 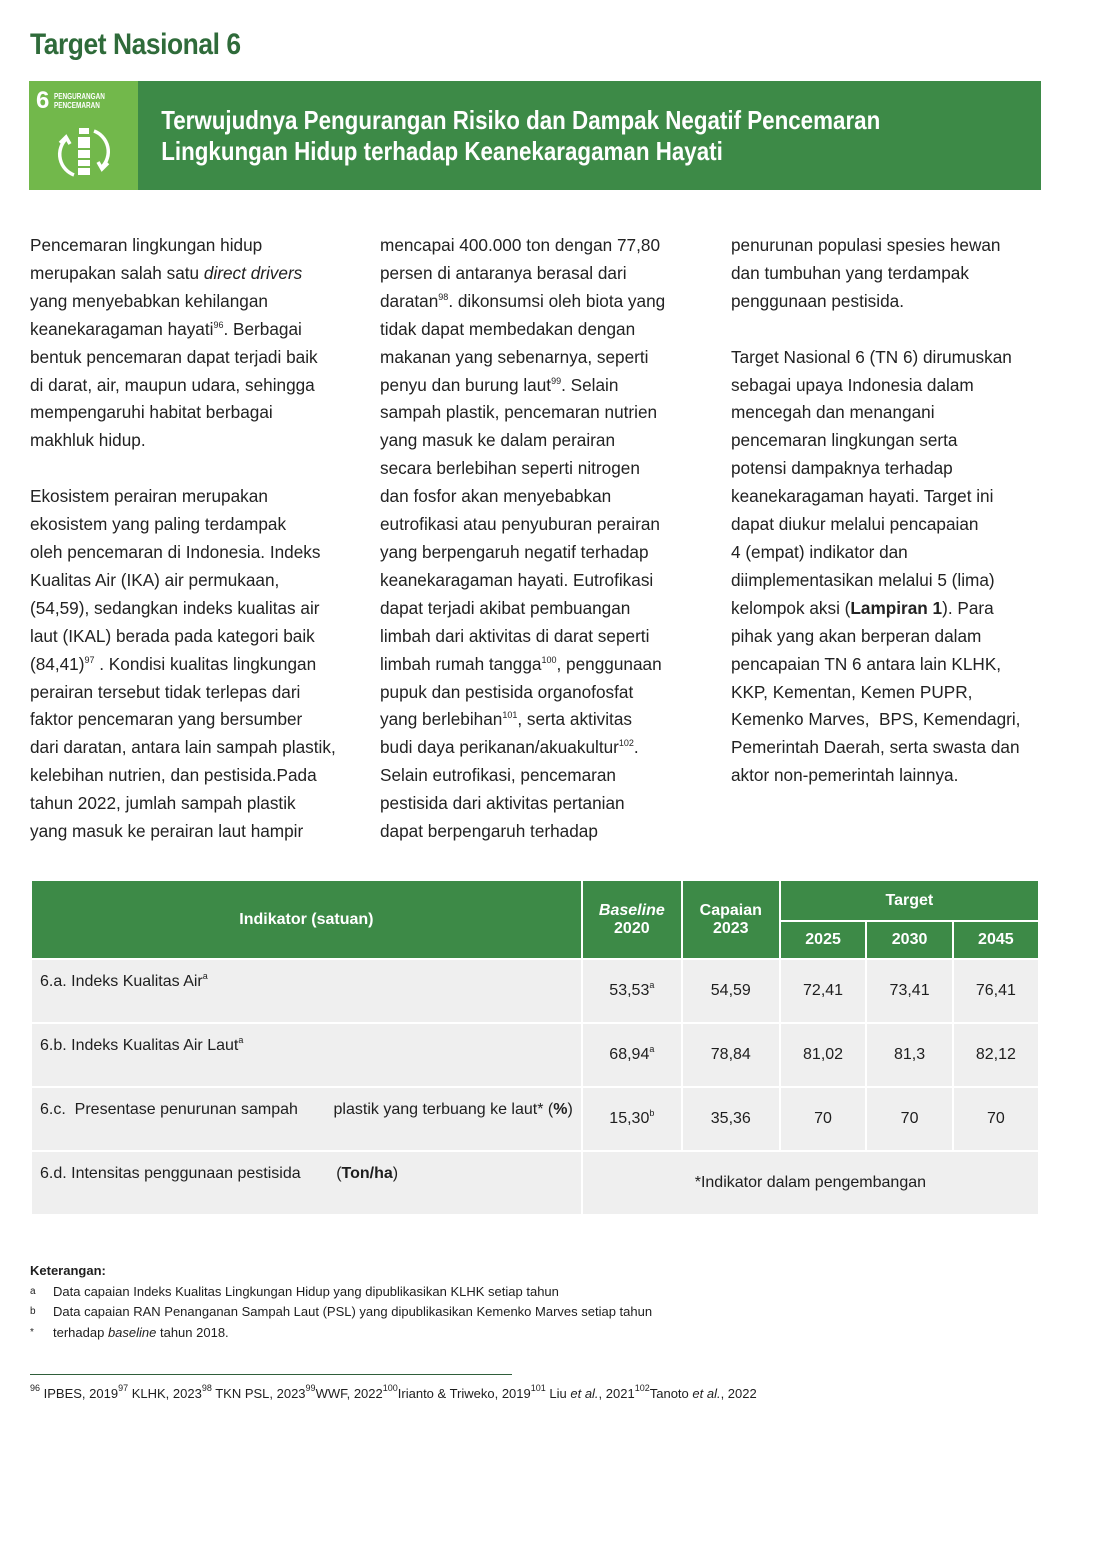 I want to click on text-line: penggunaan pestisida., so click(x=817, y=300).